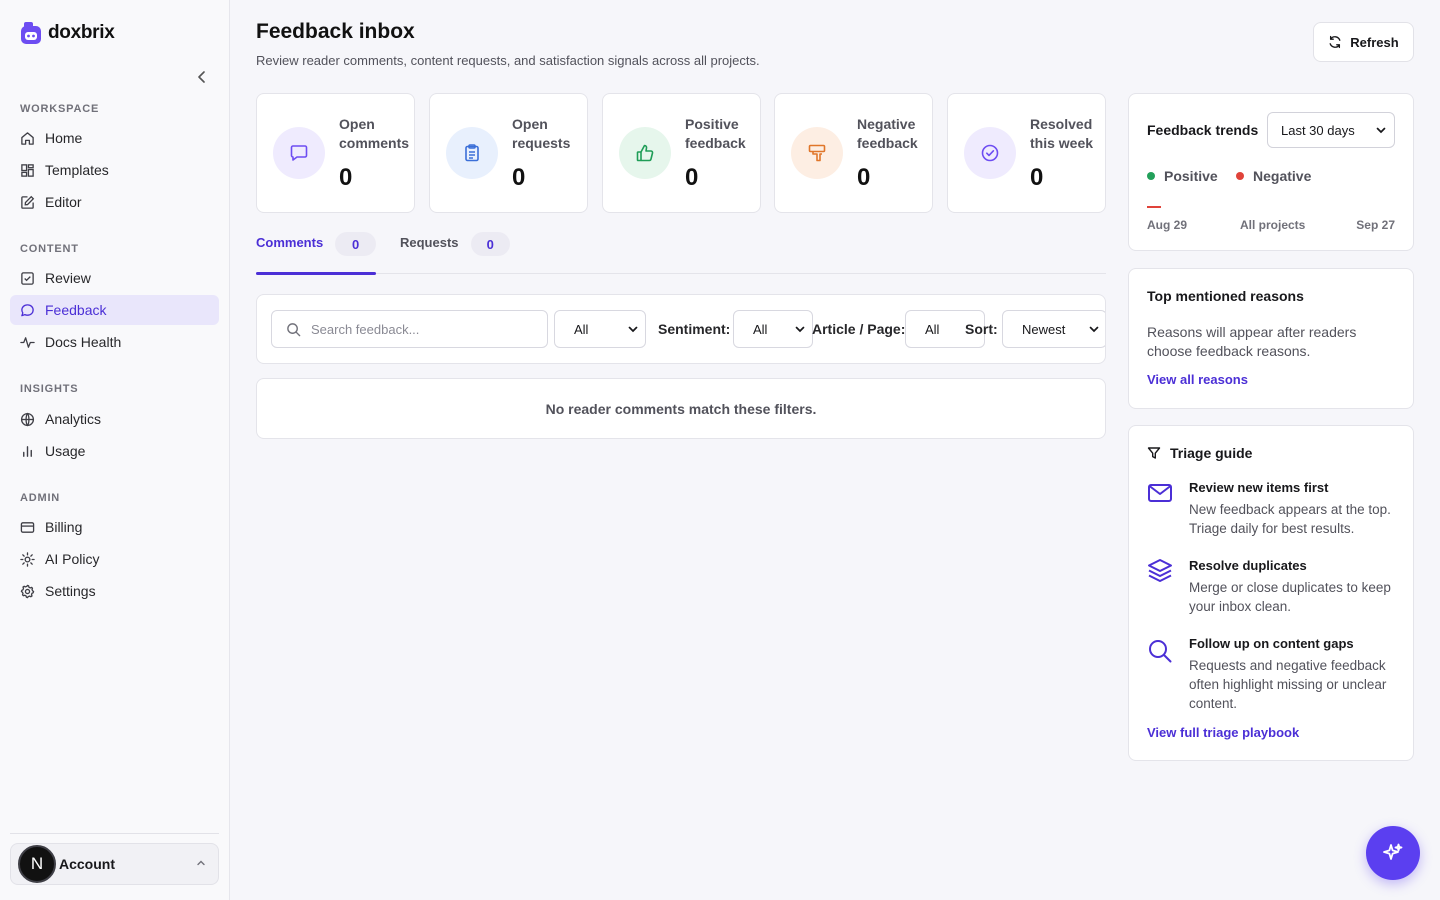  What do you see at coordinates (63, 202) in the screenshot?
I see `sidebar-item-label: Editor` at bounding box center [63, 202].